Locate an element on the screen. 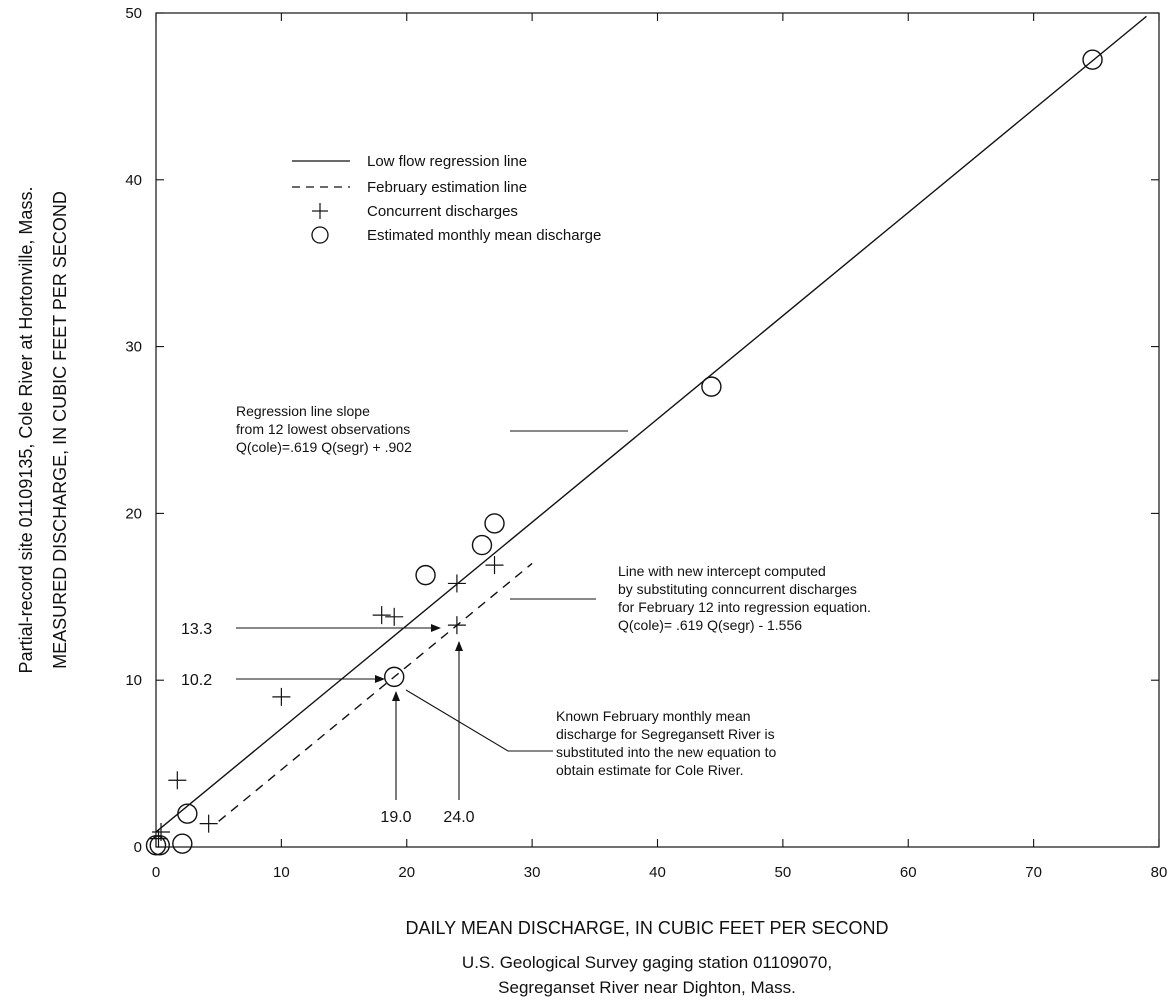 The height and width of the screenshot is (1004, 1175). regression-note-line-1: Regression line slope is located at coordinates (303, 411).